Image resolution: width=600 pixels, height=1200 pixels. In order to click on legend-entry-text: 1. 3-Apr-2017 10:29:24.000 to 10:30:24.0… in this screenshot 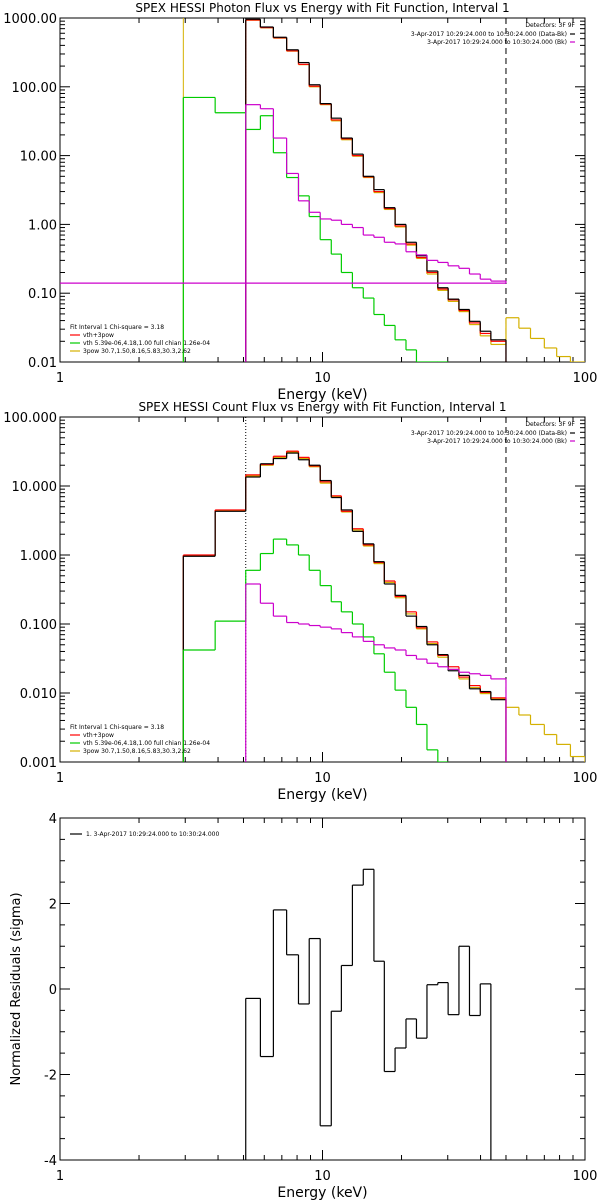, I will do `click(152, 834)`.